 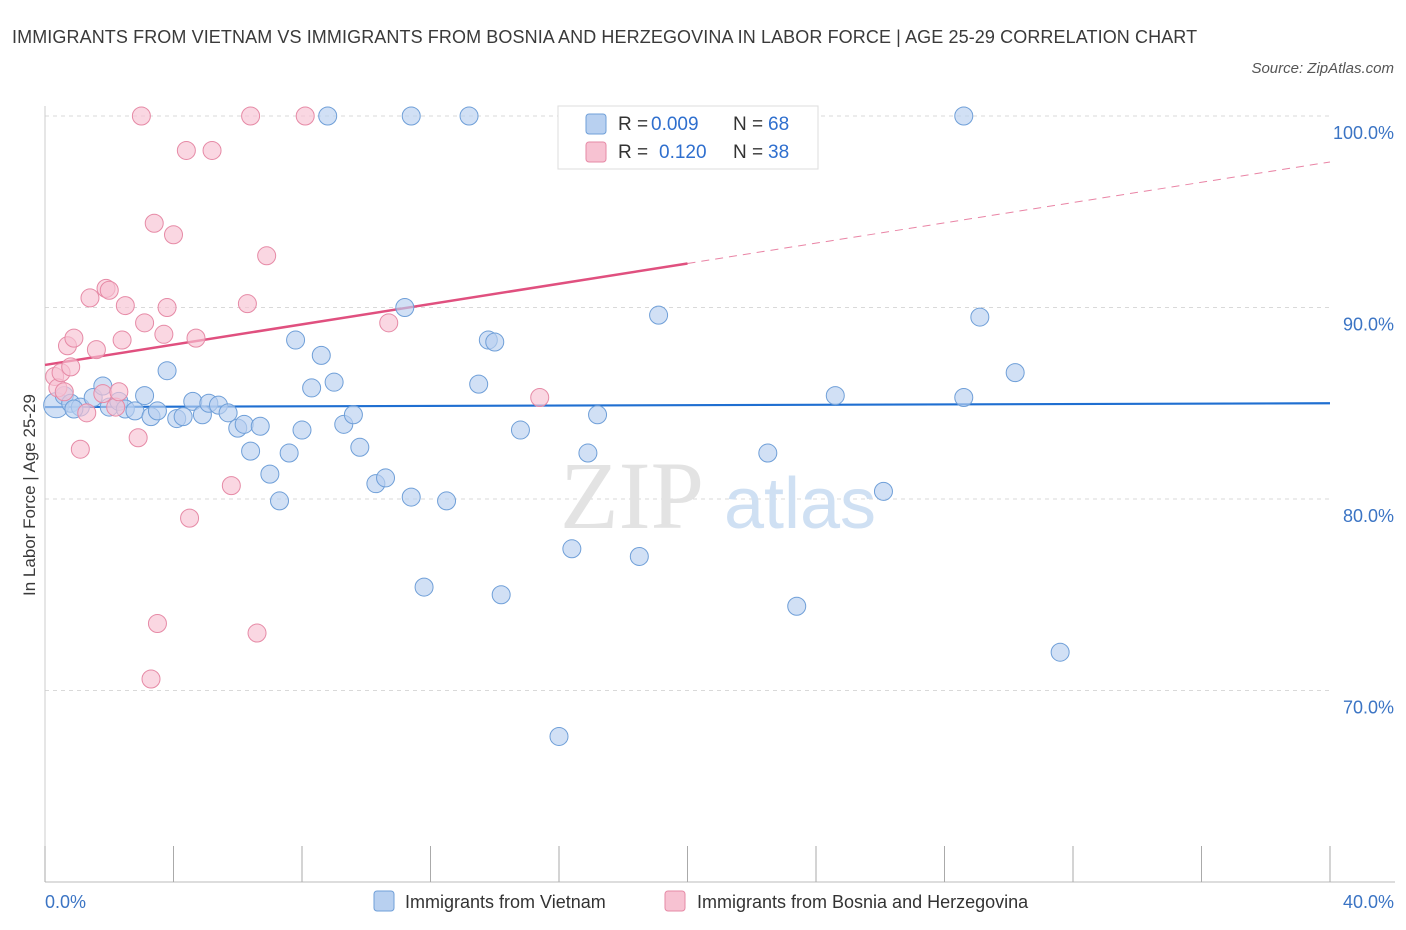 I want to click on watermark: ZIP atlas, so click(x=718, y=495).